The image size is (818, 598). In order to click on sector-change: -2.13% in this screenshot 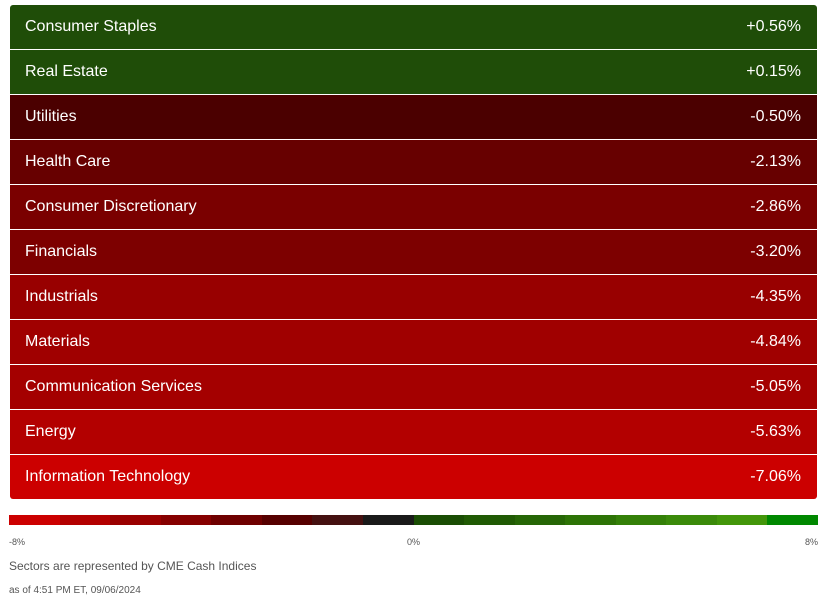, I will do `click(775, 161)`.